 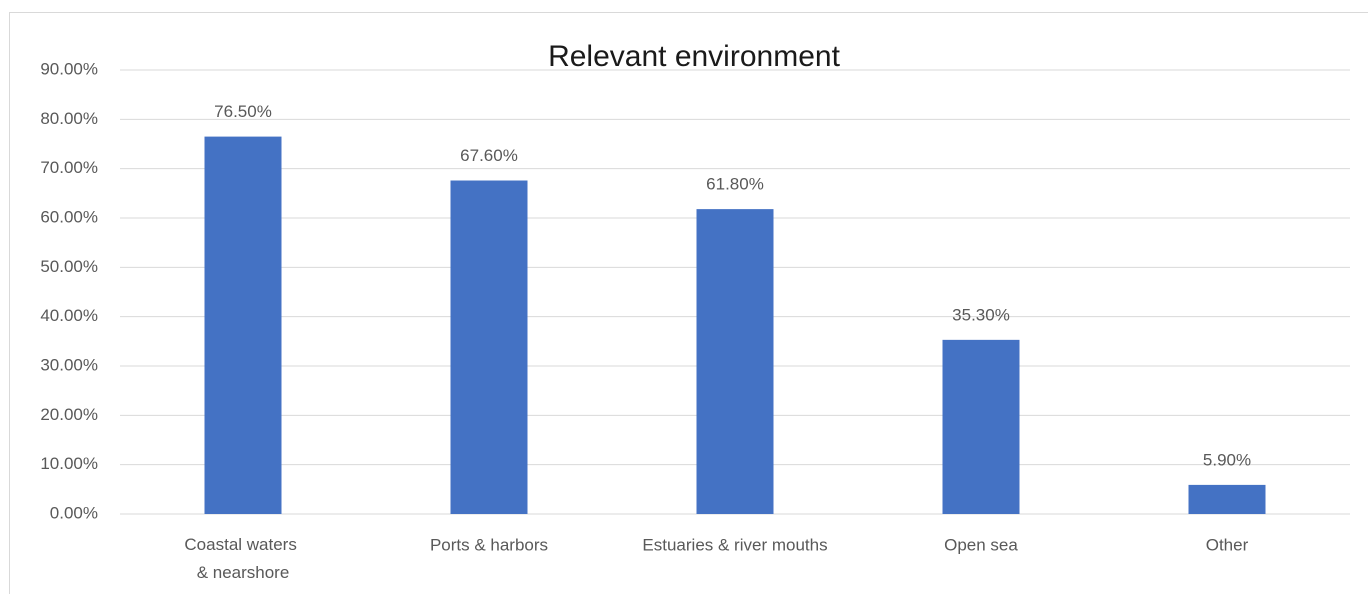 What do you see at coordinates (74, 512) in the screenshot?
I see `y-tick-label: 0.00%` at bounding box center [74, 512].